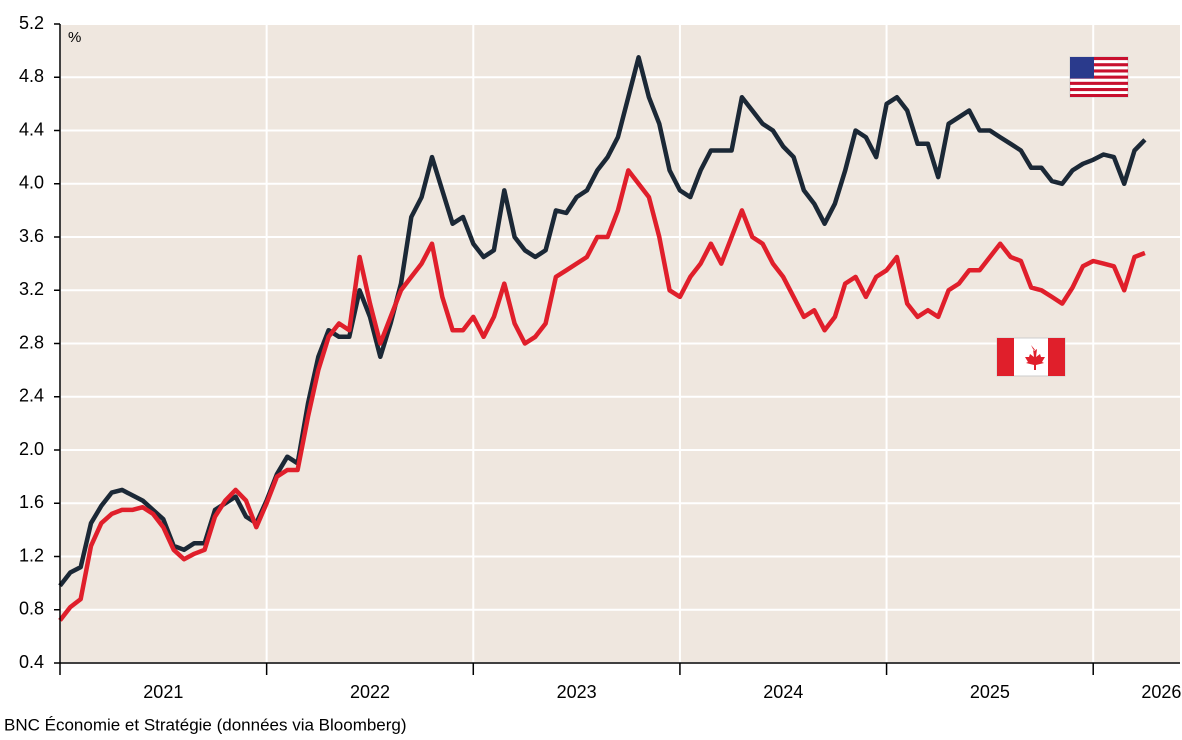 This screenshot has width=1182, height=740. What do you see at coordinates (31, 76) in the screenshot?
I see `y-tick-label: 4.8` at bounding box center [31, 76].